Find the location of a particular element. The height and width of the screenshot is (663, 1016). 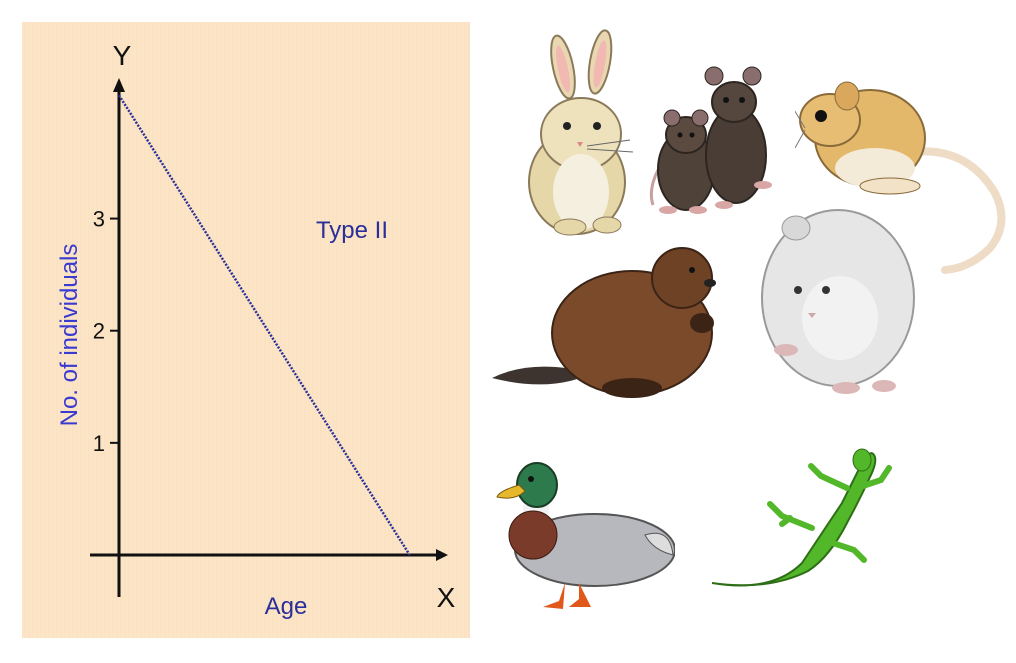

pika-illustration is located at coordinates (838, 301).